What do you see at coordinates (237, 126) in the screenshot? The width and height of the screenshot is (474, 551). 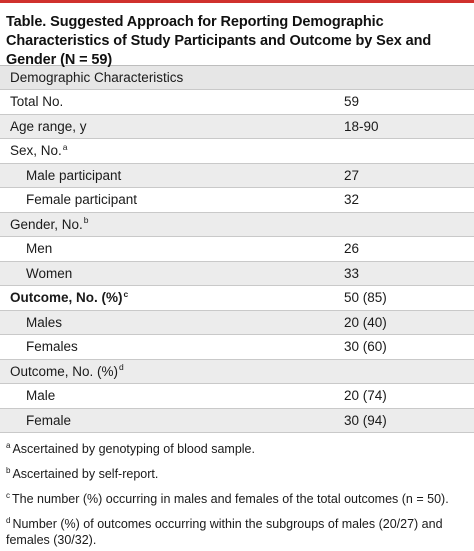 I see `table-row: Age range, y 18-90` at bounding box center [237, 126].